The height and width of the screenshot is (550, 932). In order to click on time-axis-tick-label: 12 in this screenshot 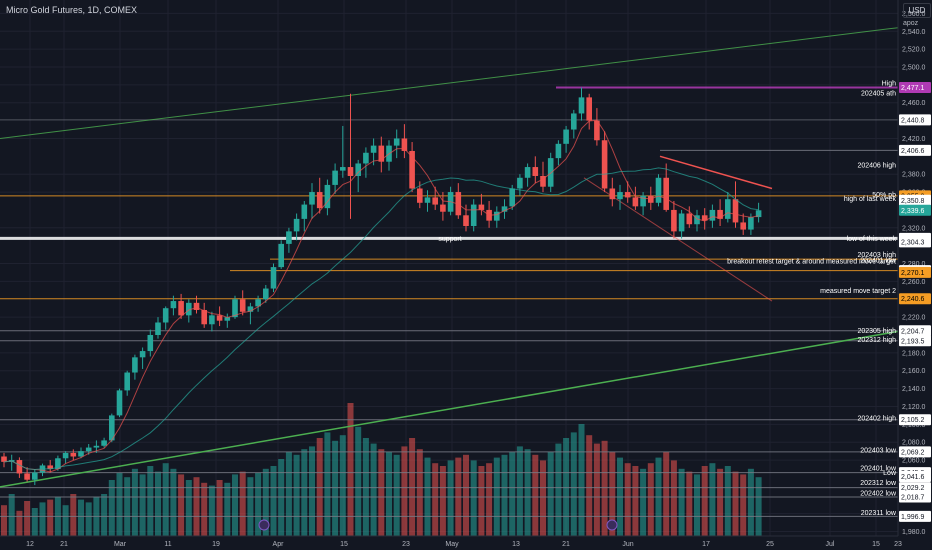, I will do `click(30, 544)`.